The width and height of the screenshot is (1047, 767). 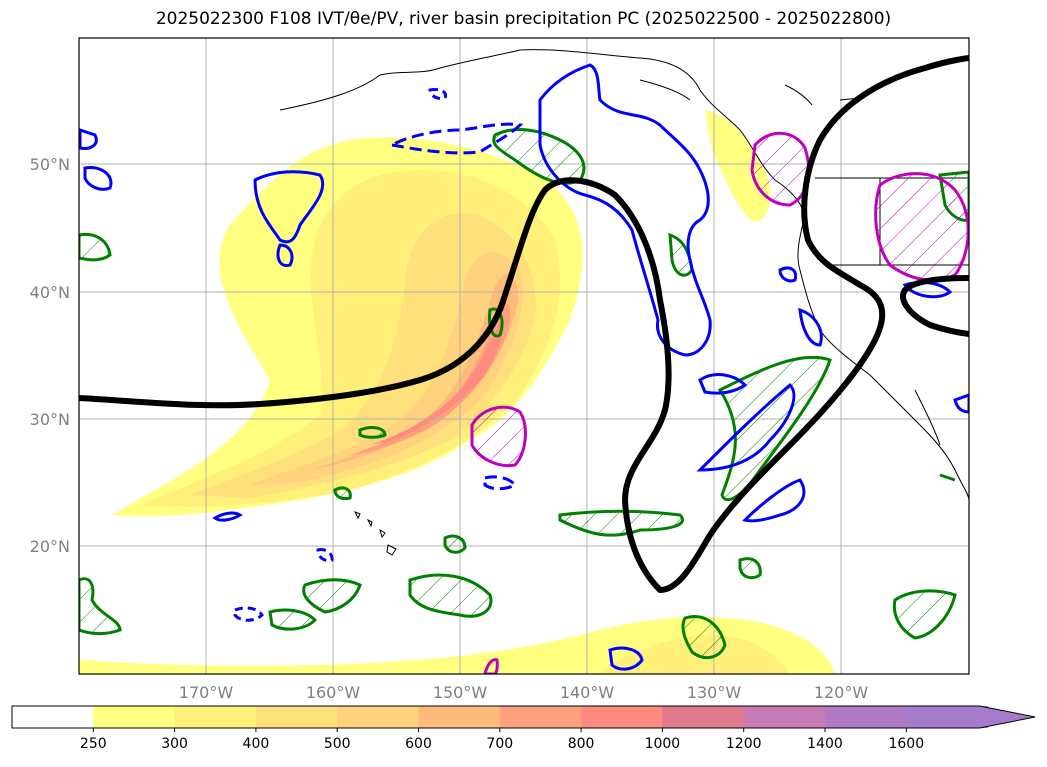 I want to click on lon-label-120w: 120°W, so click(x=841, y=692).